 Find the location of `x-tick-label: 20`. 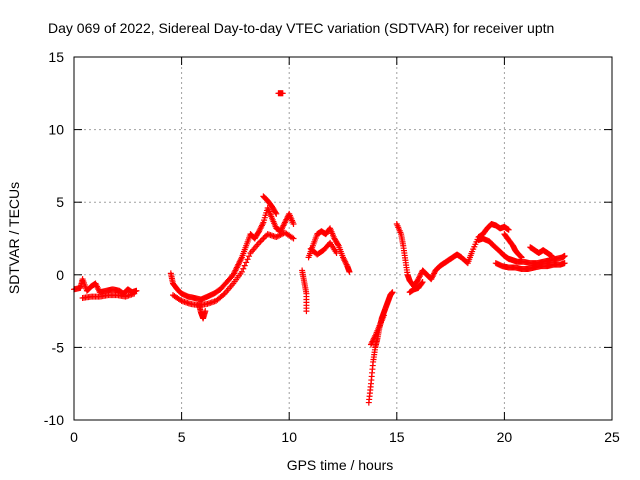

x-tick-label: 20 is located at coordinates (505, 437).